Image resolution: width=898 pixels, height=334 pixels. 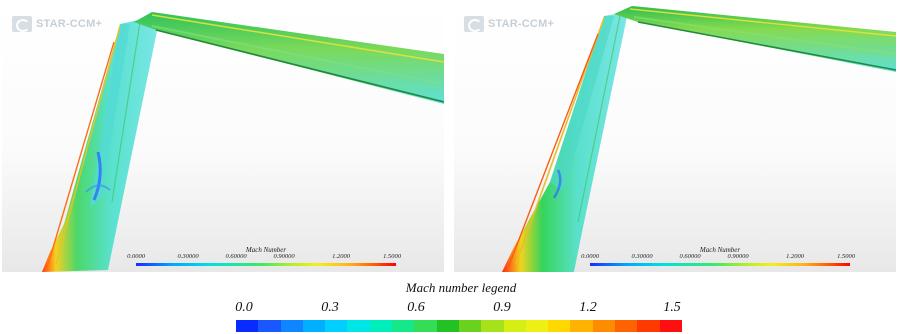 What do you see at coordinates (416, 307) in the screenshot?
I see `legend-tick: 0.6` at bounding box center [416, 307].